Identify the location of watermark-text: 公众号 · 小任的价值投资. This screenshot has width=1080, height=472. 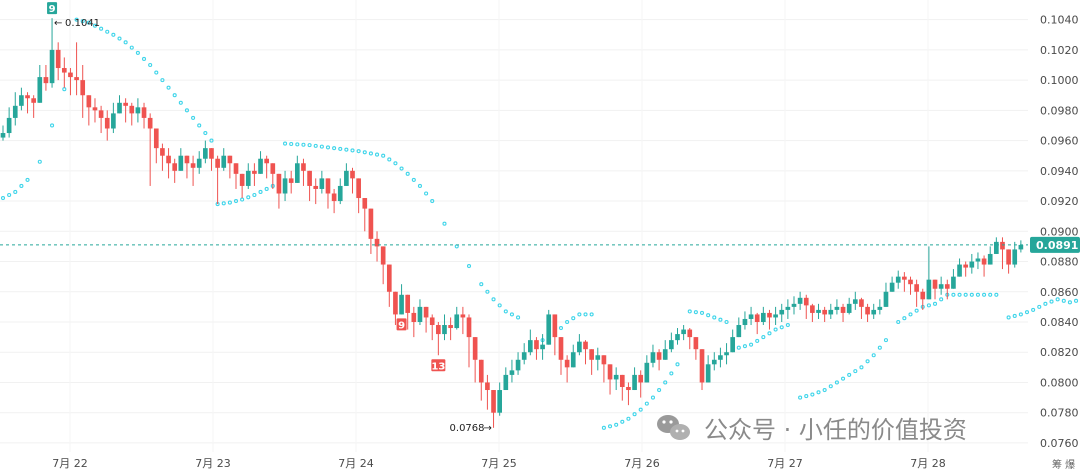
(835, 430).